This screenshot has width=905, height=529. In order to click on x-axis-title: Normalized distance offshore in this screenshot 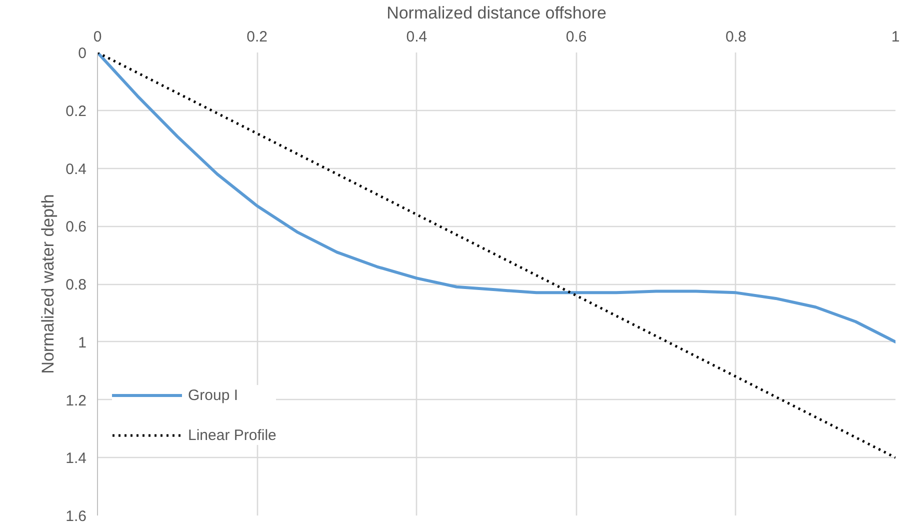, I will do `click(496, 13)`.